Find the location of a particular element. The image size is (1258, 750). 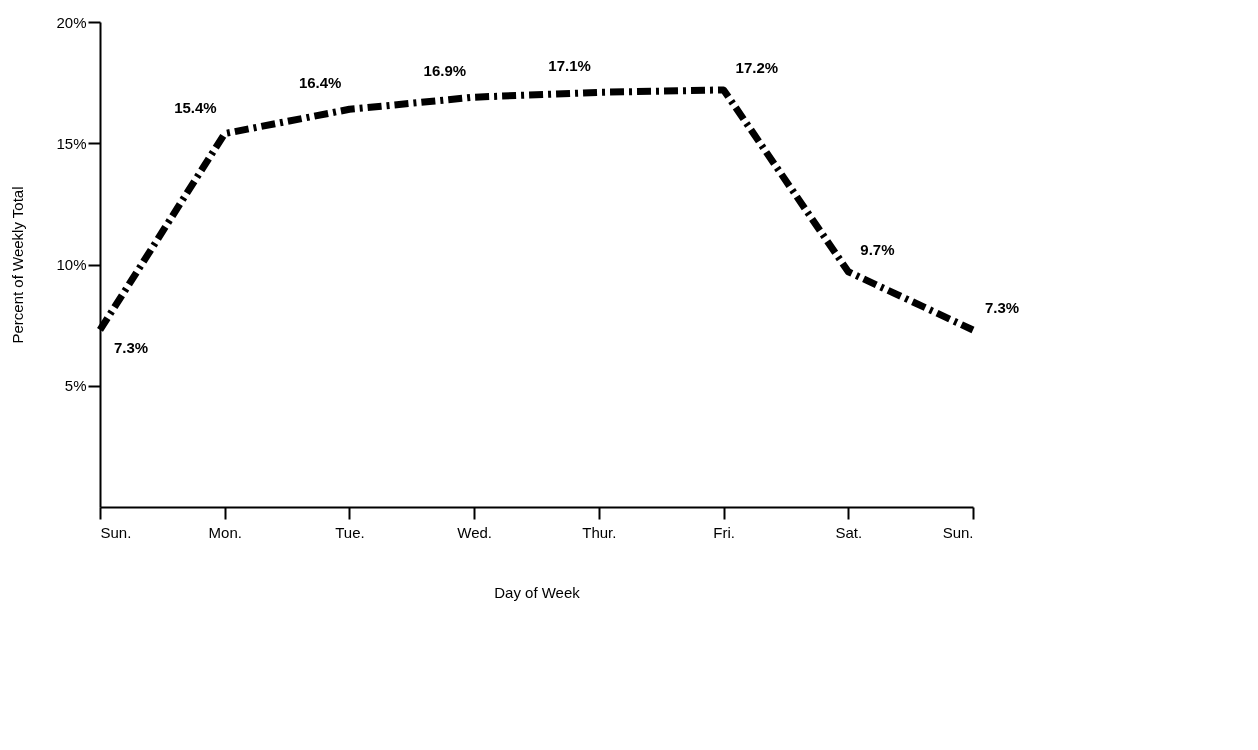

y-axis-title: Percent of Weekly Total is located at coordinates (18, 265).